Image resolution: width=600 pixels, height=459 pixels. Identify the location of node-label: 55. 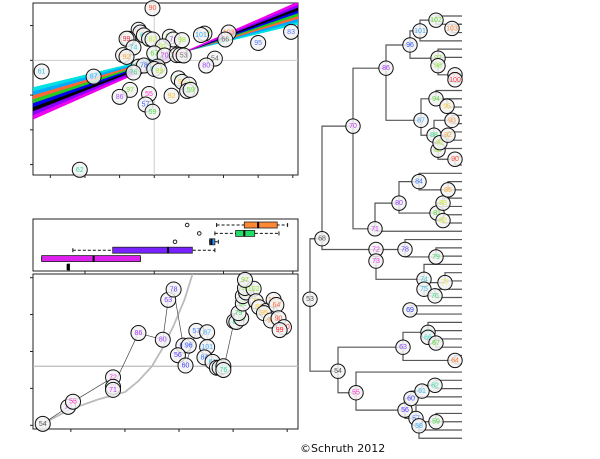
(149, 94).